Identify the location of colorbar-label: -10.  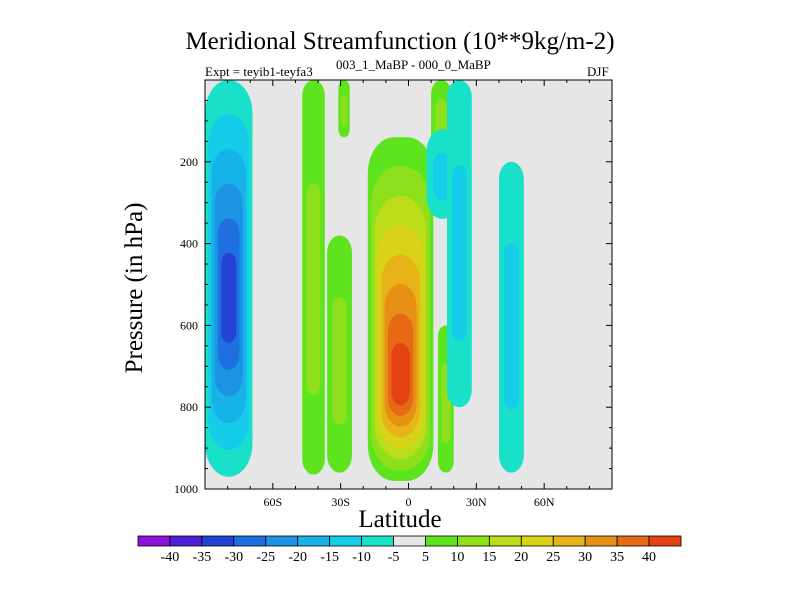
(361, 557).